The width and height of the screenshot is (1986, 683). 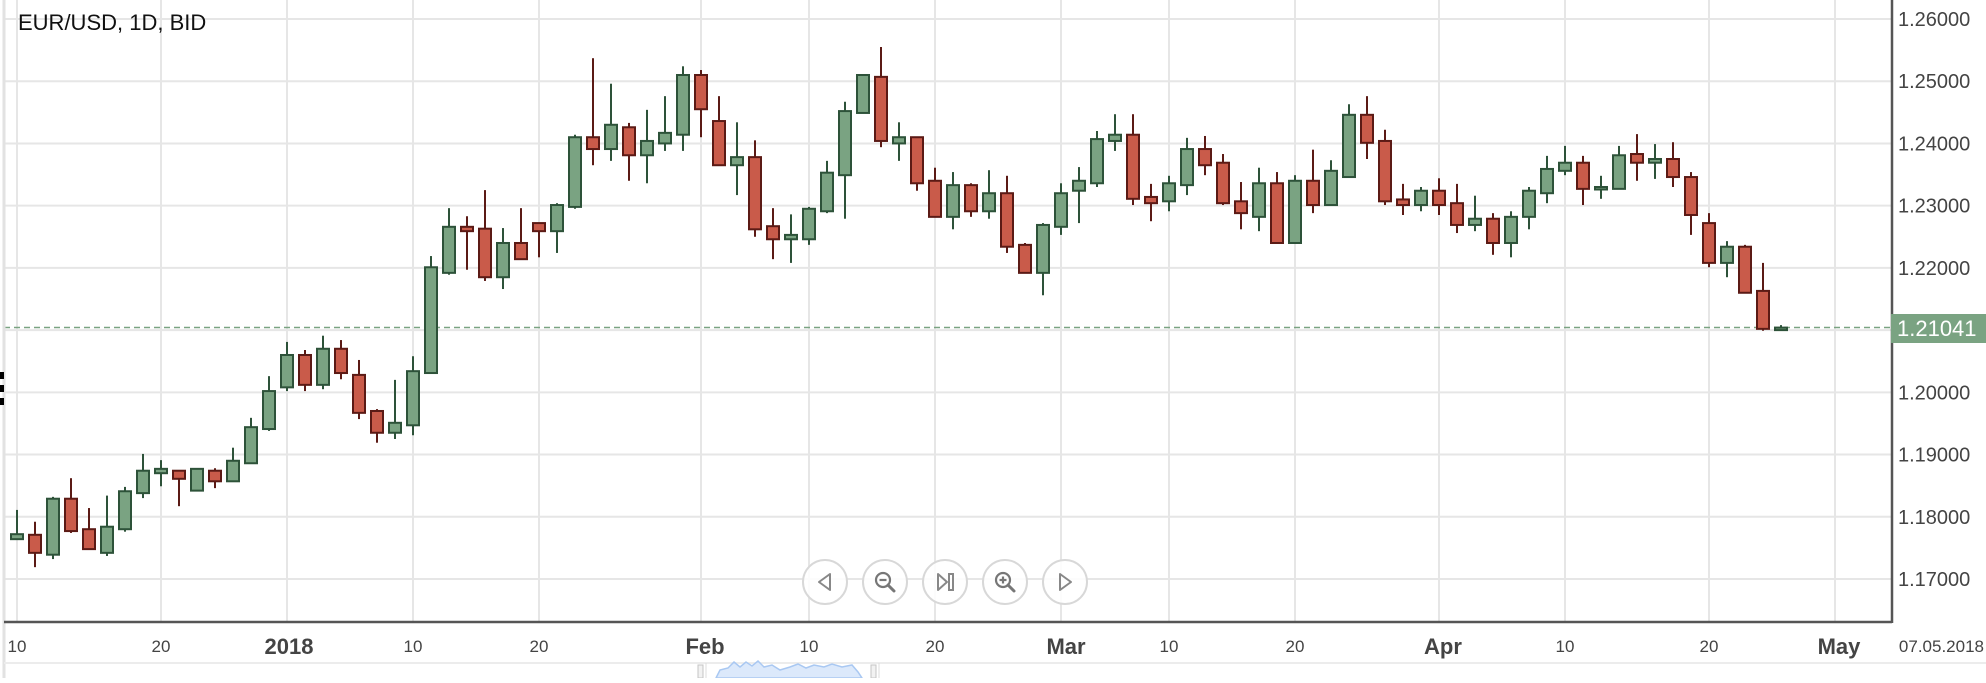 What do you see at coordinates (700, 671) in the screenshot?
I see `navigator-left-handle` at bounding box center [700, 671].